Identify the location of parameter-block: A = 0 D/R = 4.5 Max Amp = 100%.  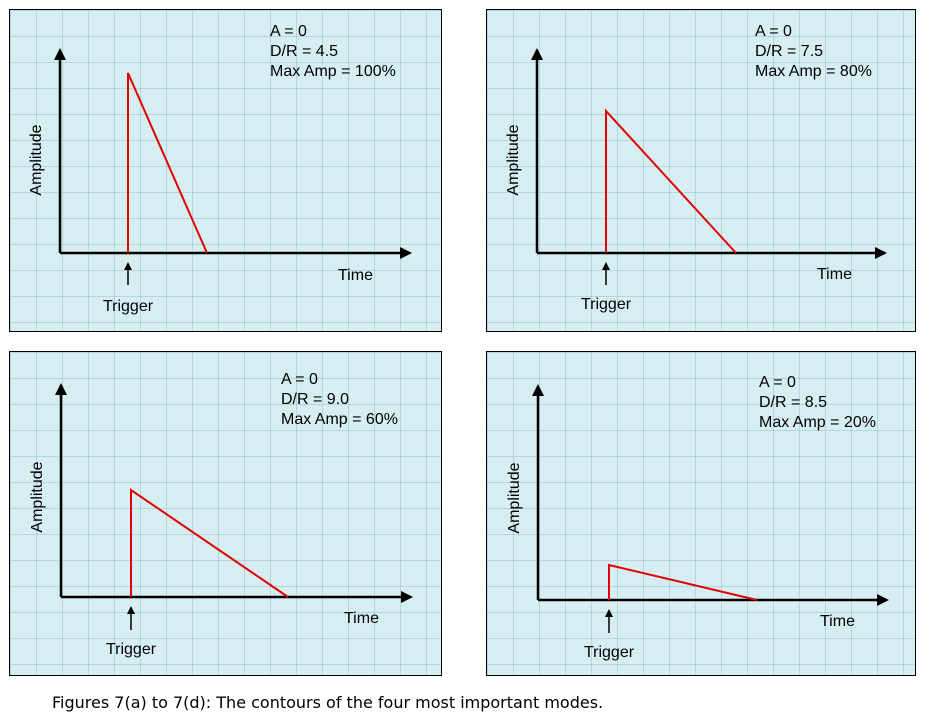
(333, 52).